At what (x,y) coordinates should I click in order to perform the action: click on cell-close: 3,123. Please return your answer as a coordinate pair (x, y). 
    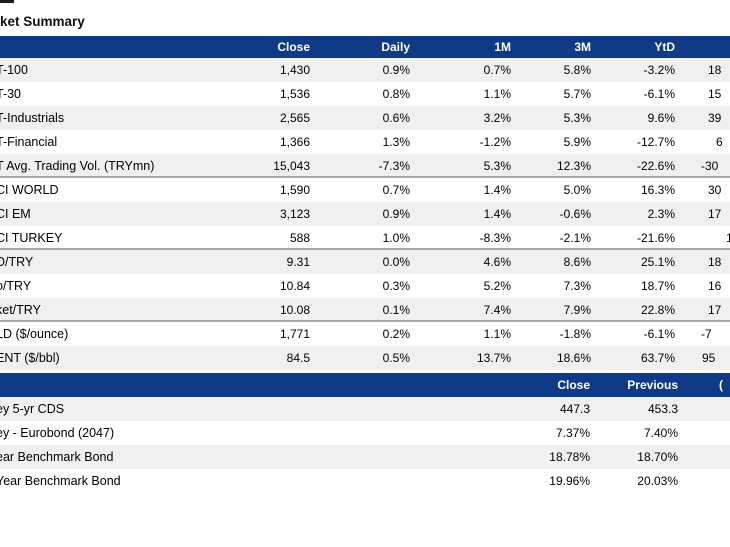
    Looking at the image, I should click on (294, 214).